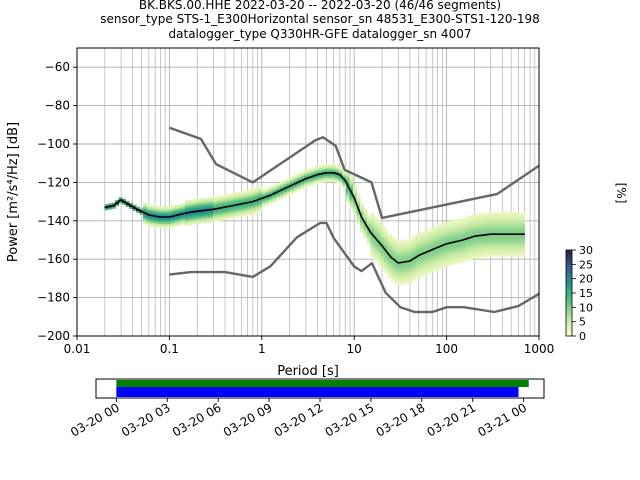 The image size is (640, 480). I want to click on time-tick-label: 03-20 18, so click(401, 419).